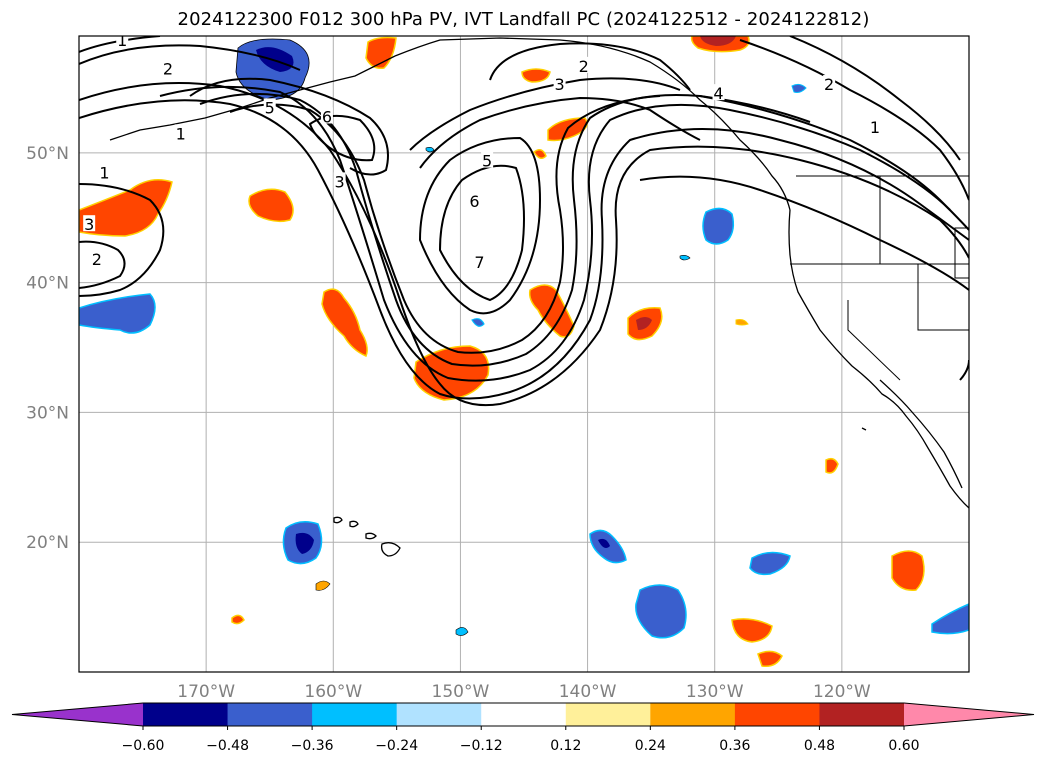  I want to click on contour-inner-a, so click(480, 225).